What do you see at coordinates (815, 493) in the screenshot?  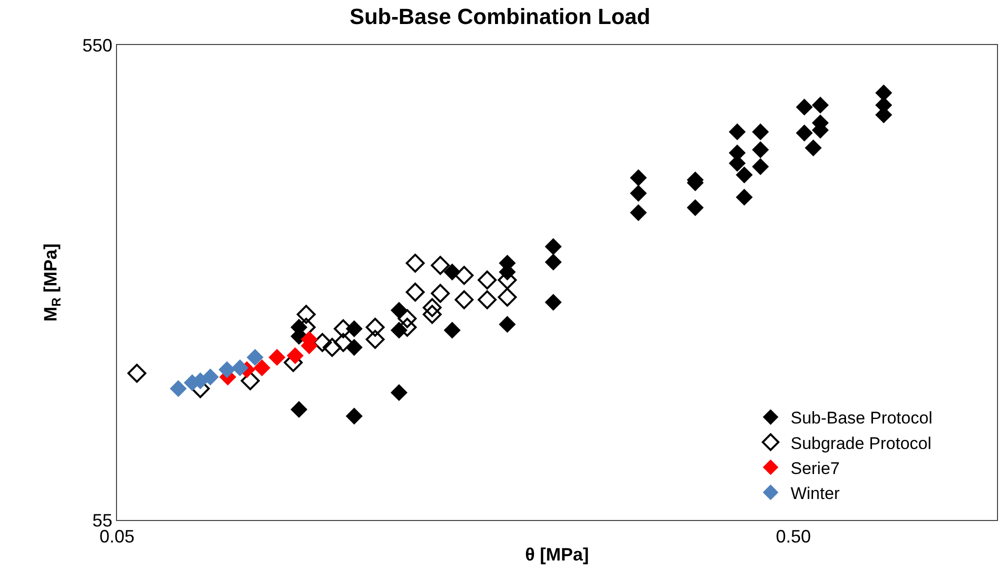 I see `legend-label: Winter` at bounding box center [815, 493].